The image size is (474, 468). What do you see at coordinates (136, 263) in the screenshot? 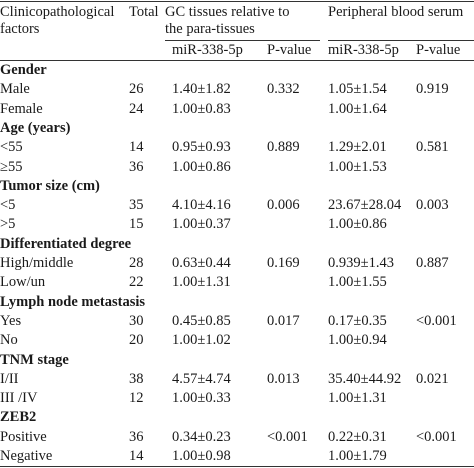
I see `table-cell-total: 28` at bounding box center [136, 263].